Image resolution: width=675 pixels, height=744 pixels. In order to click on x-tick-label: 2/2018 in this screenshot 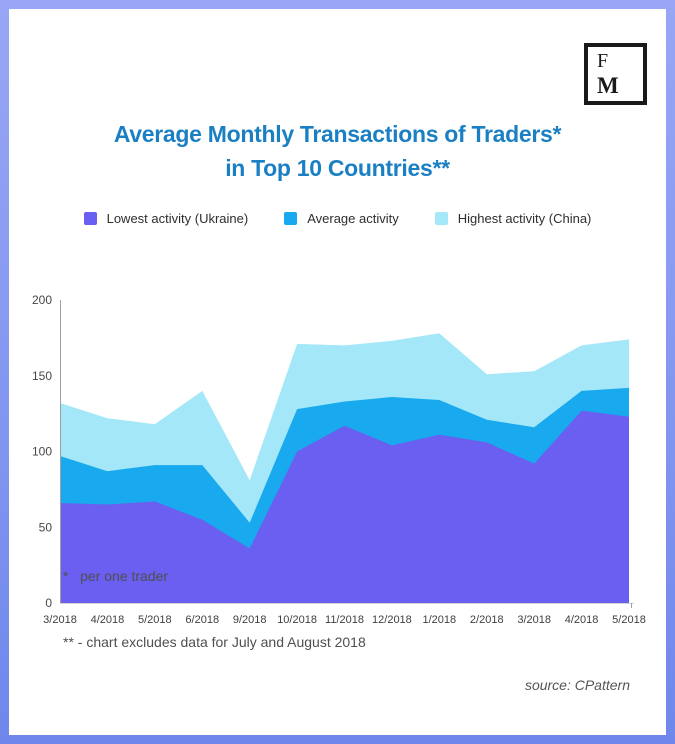, I will do `click(487, 620)`.